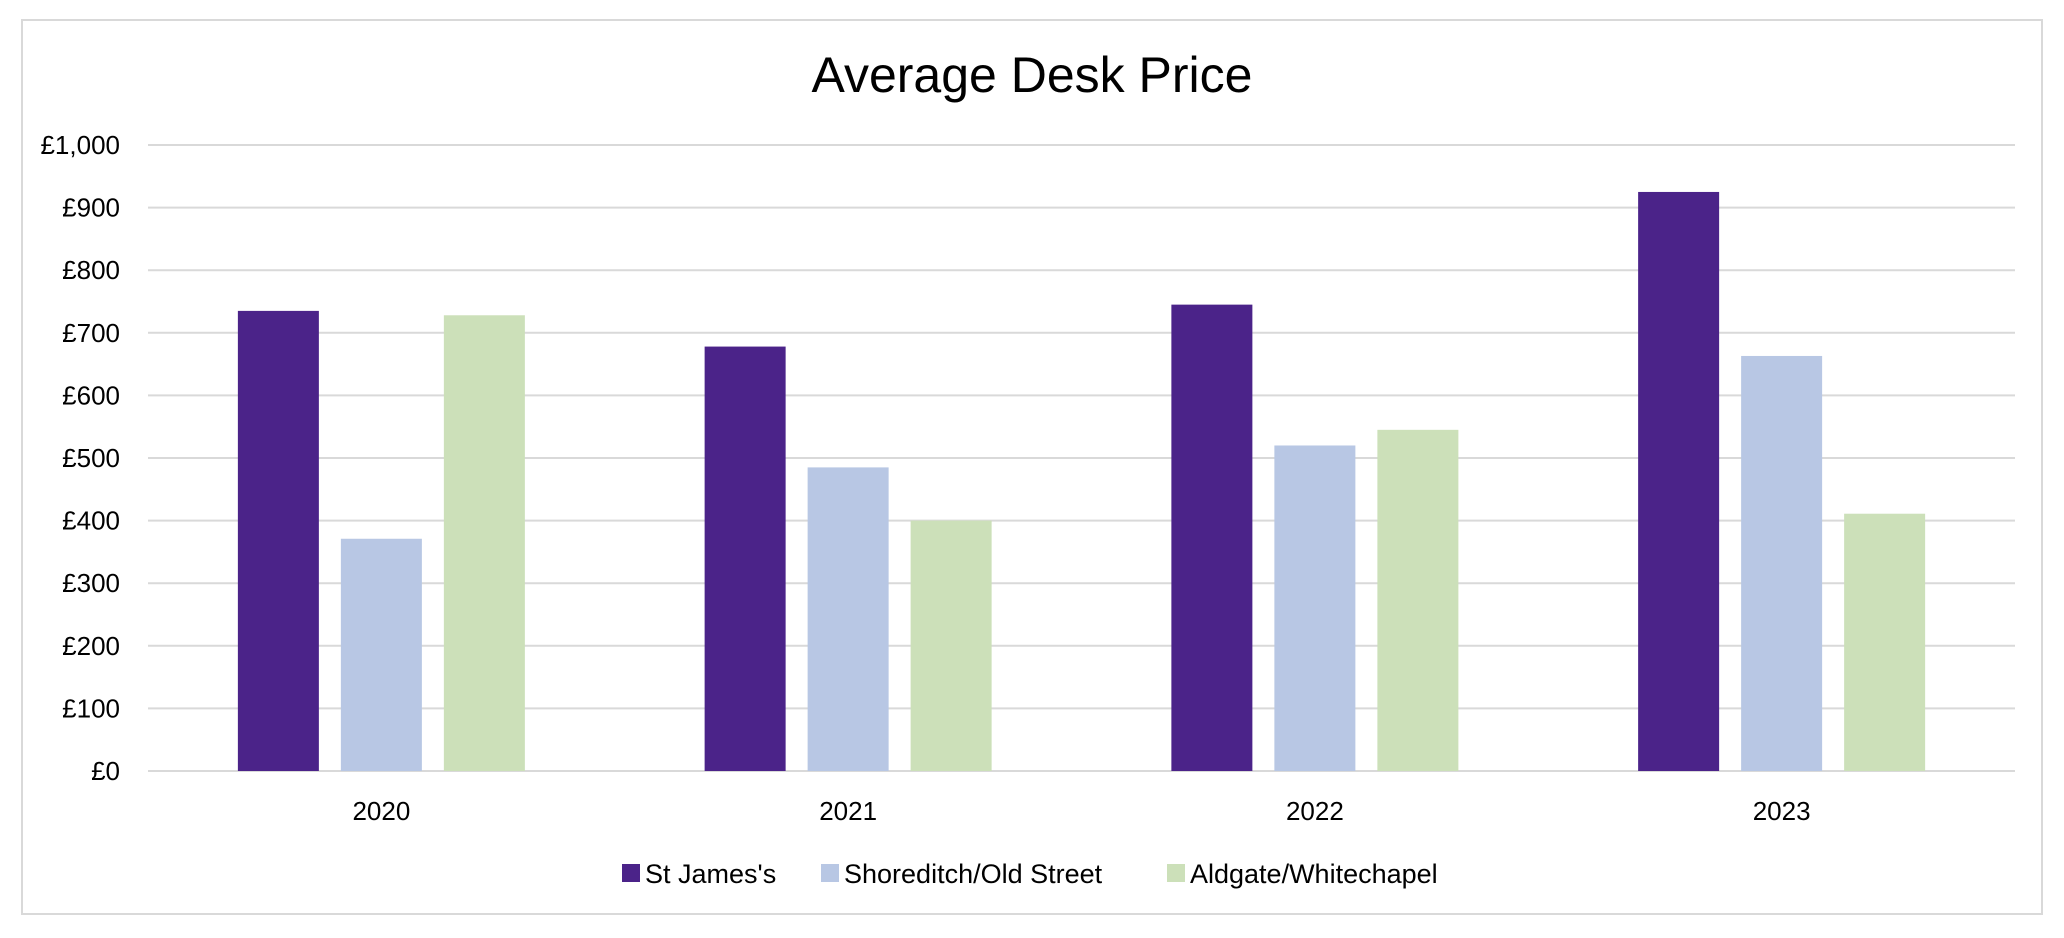  I want to click on bar-st-james-s-2023, so click(1679, 481).